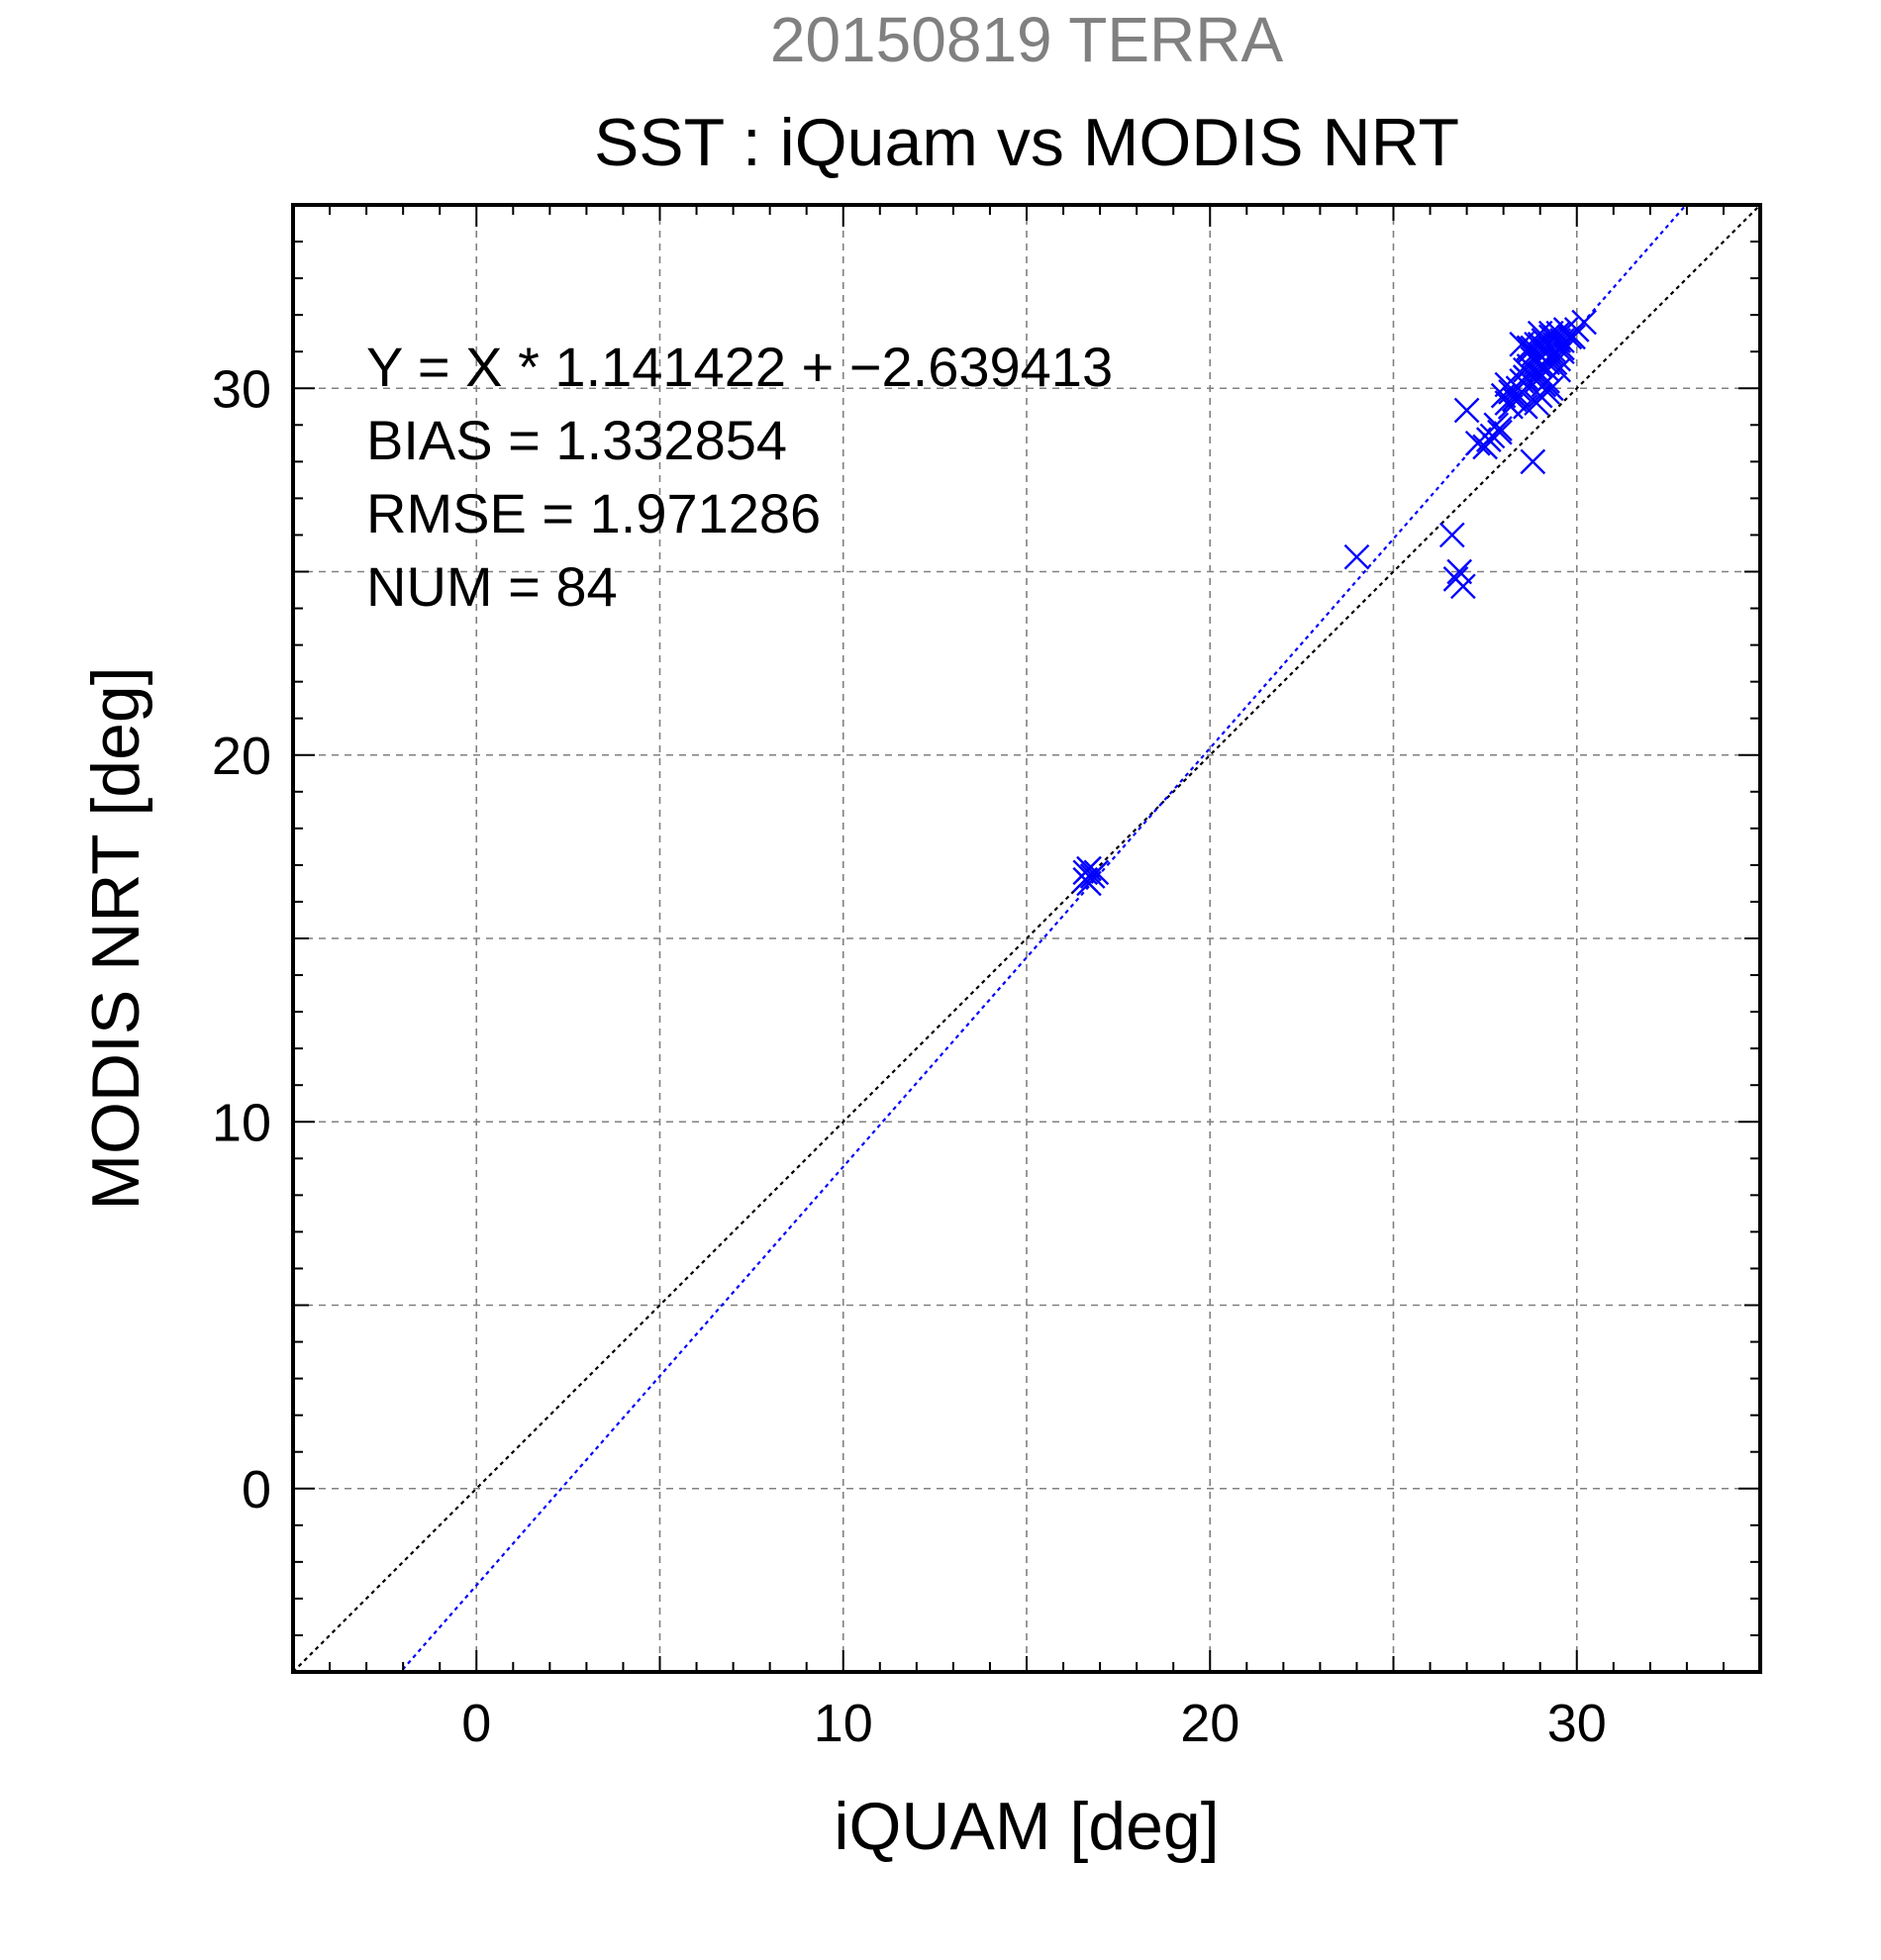 The width and height of the screenshot is (1881, 1960). I want to click on y-tick-label: 30, so click(242, 389).